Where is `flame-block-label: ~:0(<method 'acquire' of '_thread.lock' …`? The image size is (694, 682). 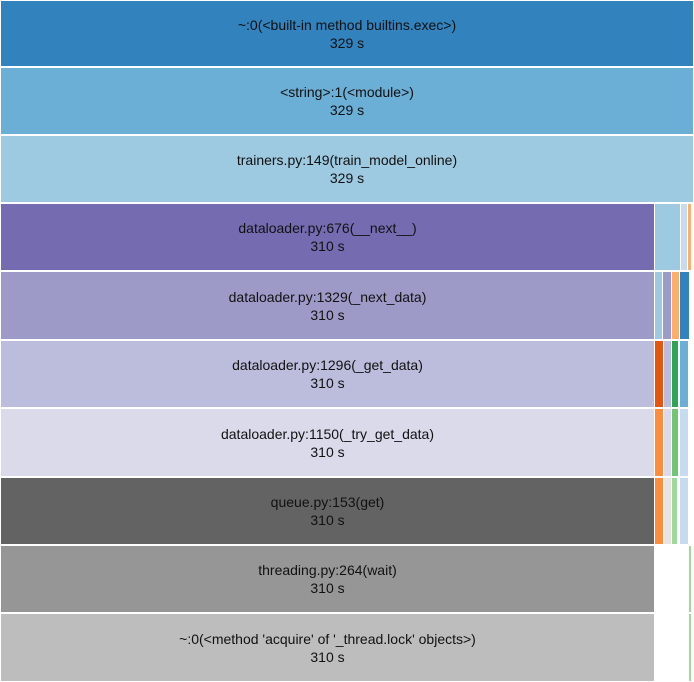
flame-block-label: ~:0(<method 'acquire' of '_thread.lock' … is located at coordinates (327, 638).